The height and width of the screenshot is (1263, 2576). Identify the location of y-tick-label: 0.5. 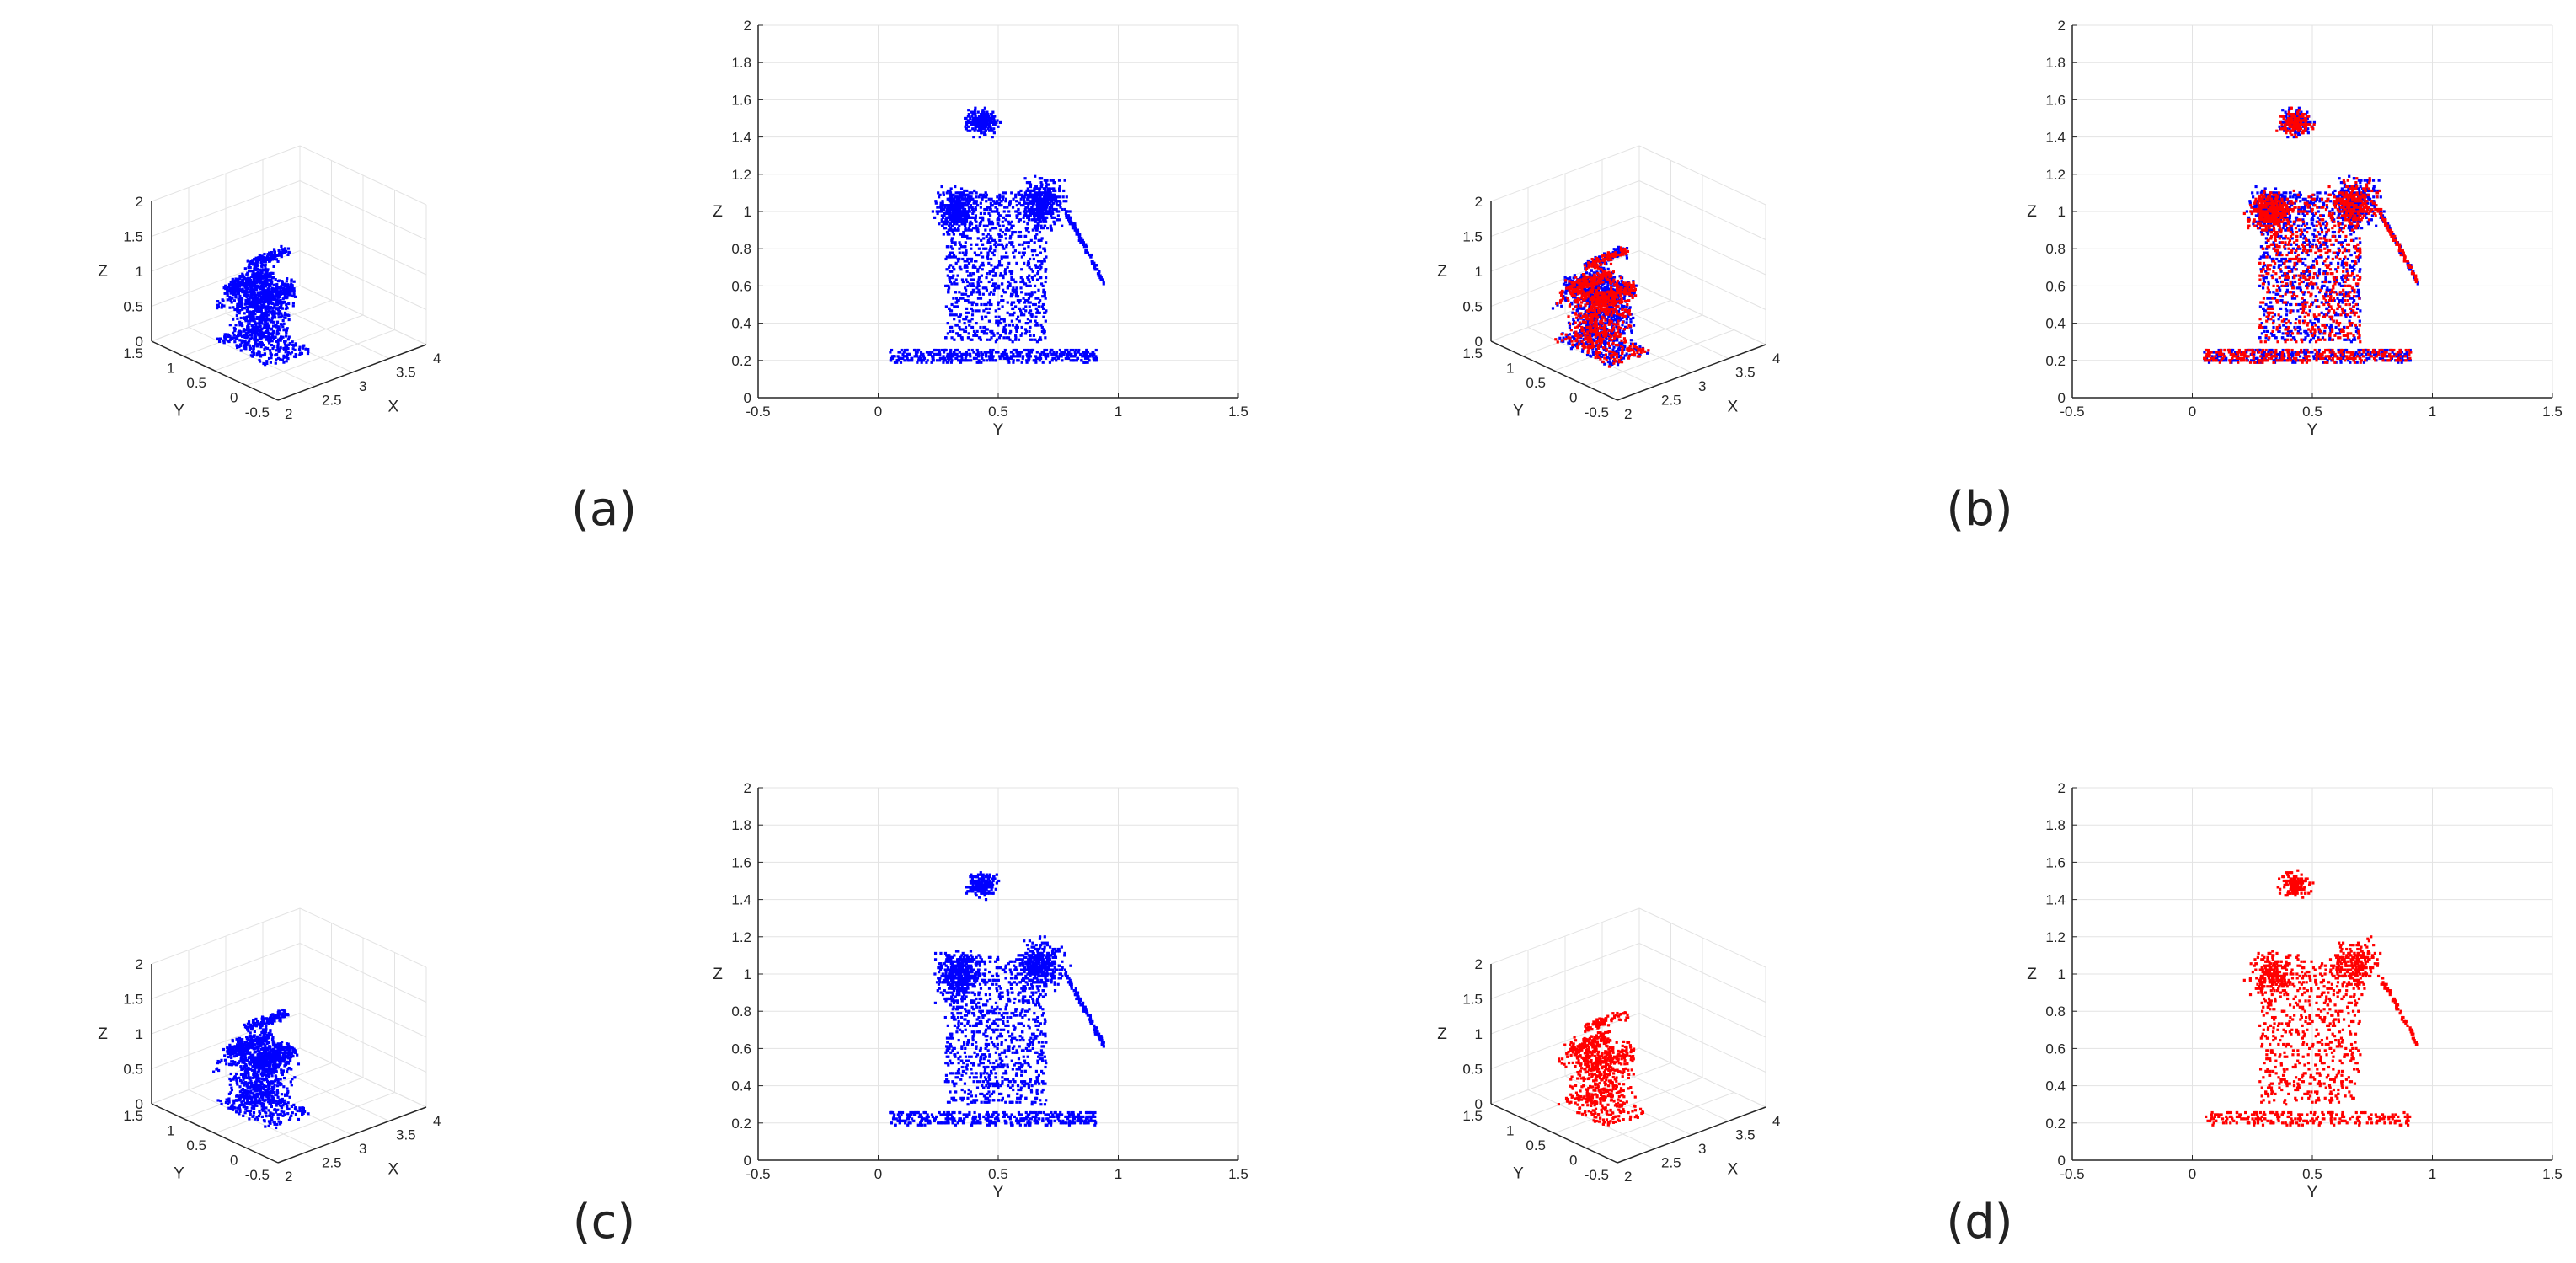
(196, 383).